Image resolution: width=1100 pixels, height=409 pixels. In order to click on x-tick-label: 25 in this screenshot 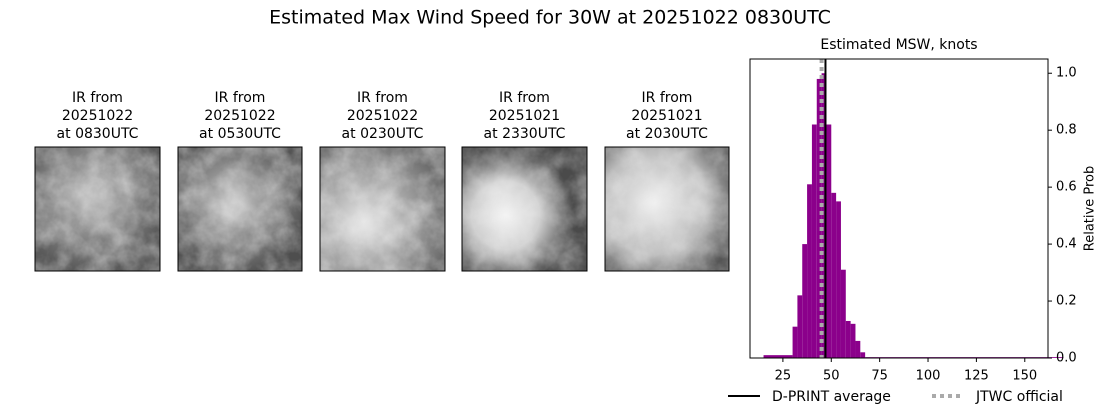, I will do `click(783, 376)`.